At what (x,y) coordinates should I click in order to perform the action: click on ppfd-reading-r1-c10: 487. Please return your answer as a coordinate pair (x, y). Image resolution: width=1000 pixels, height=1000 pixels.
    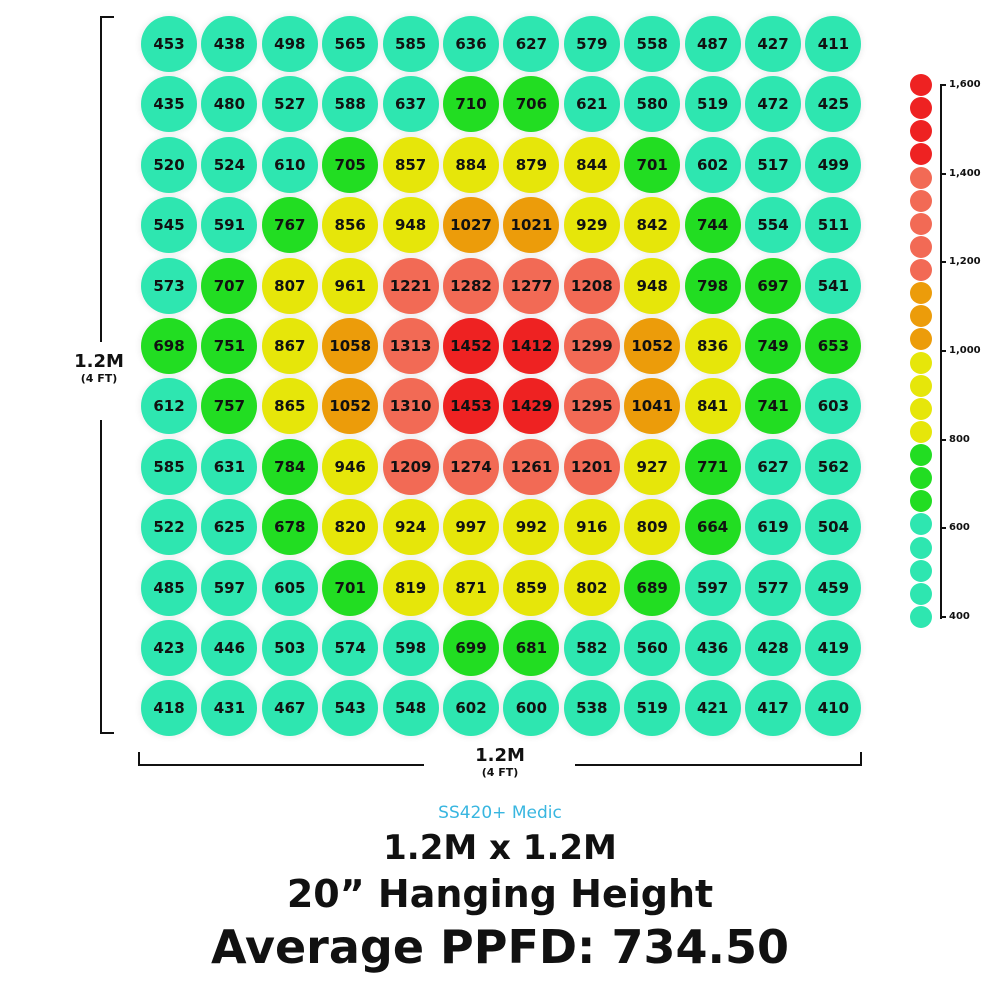
    Looking at the image, I should click on (712, 44).